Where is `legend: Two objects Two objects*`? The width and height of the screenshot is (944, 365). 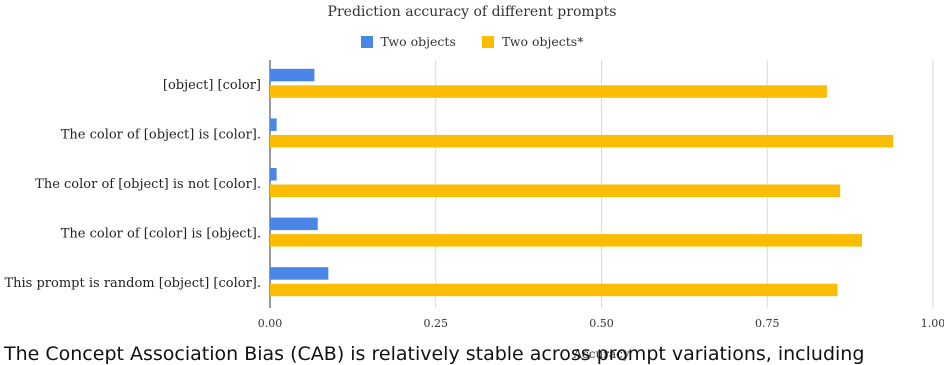
legend: Two objects Two objects* is located at coordinates (472, 41).